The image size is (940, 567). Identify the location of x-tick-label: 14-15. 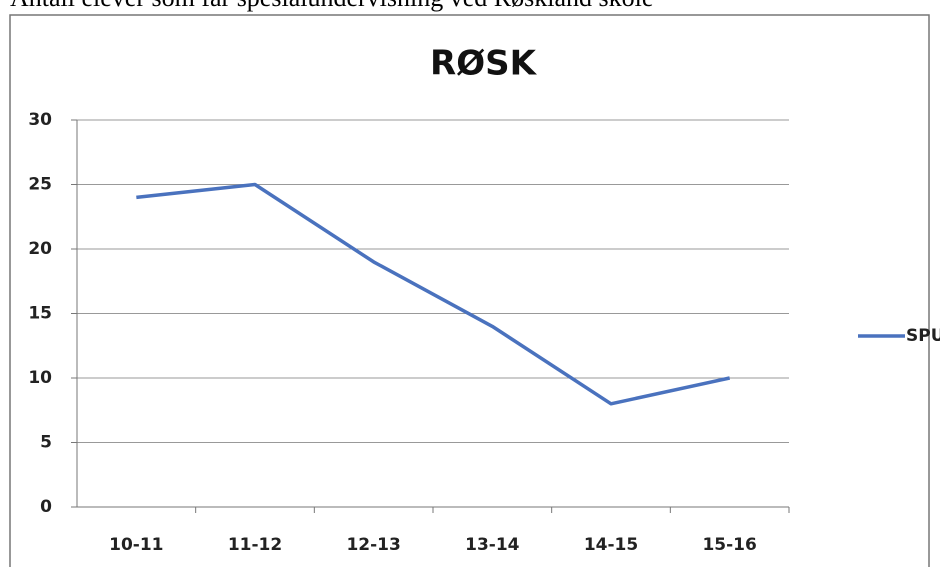
(611, 545).